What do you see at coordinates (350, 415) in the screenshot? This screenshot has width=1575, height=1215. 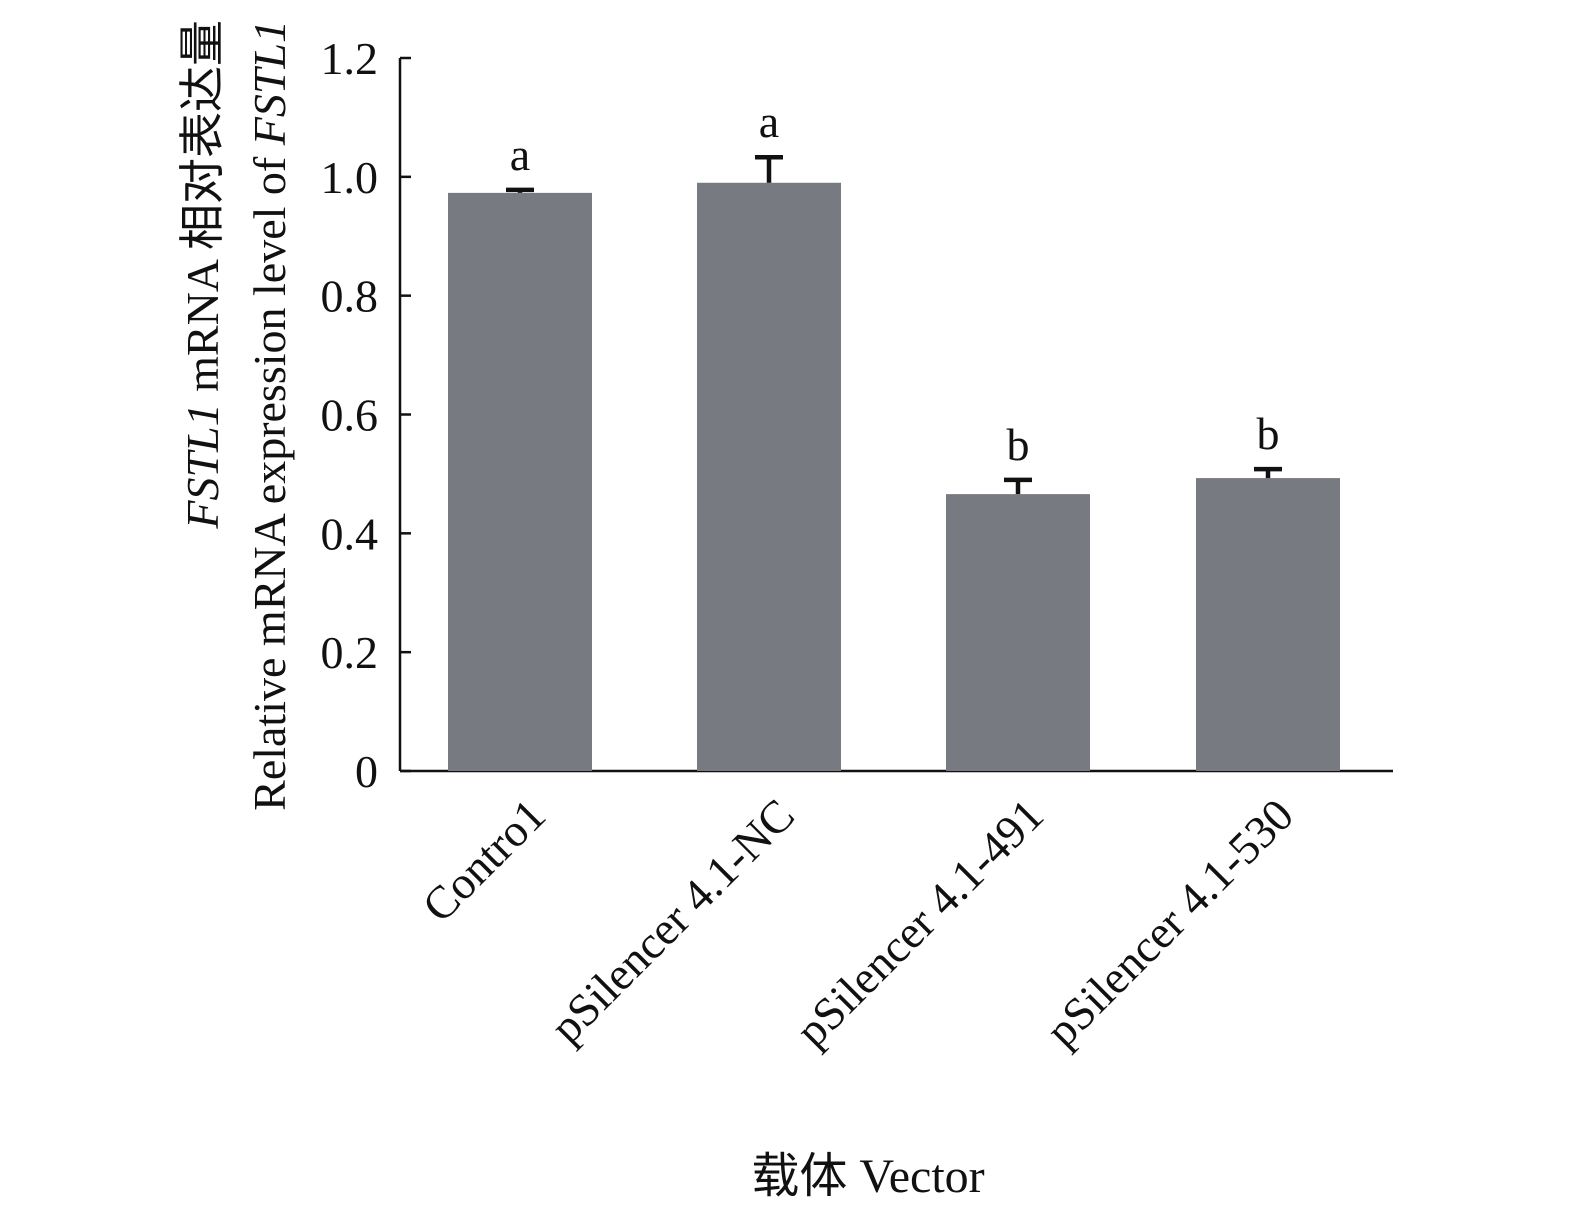 I see `y-tick-label: 0.6` at bounding box center [350, 415].